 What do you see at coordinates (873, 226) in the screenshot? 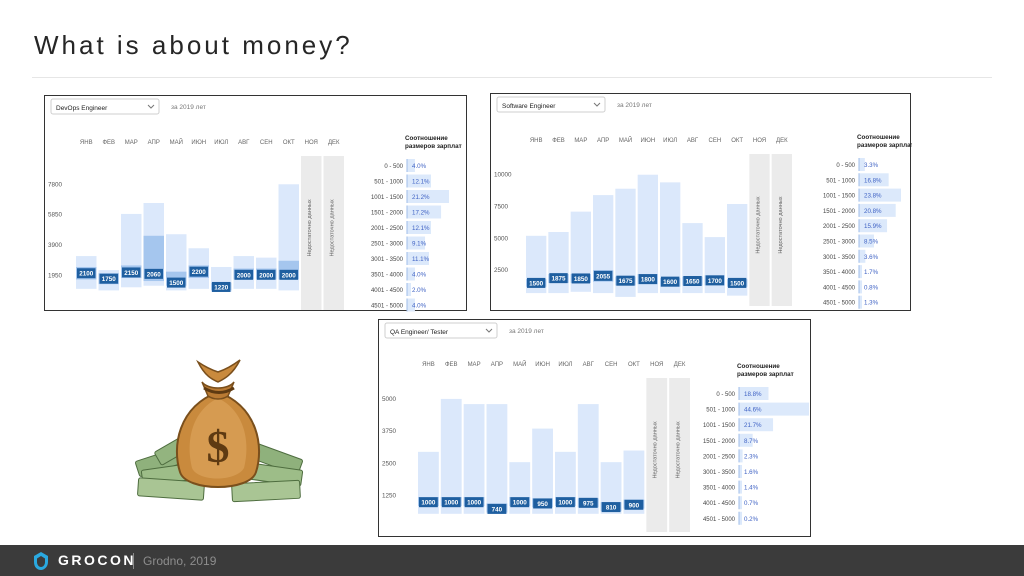
I see `distribution-value: 15.9%` at bounding box center [873, 226].